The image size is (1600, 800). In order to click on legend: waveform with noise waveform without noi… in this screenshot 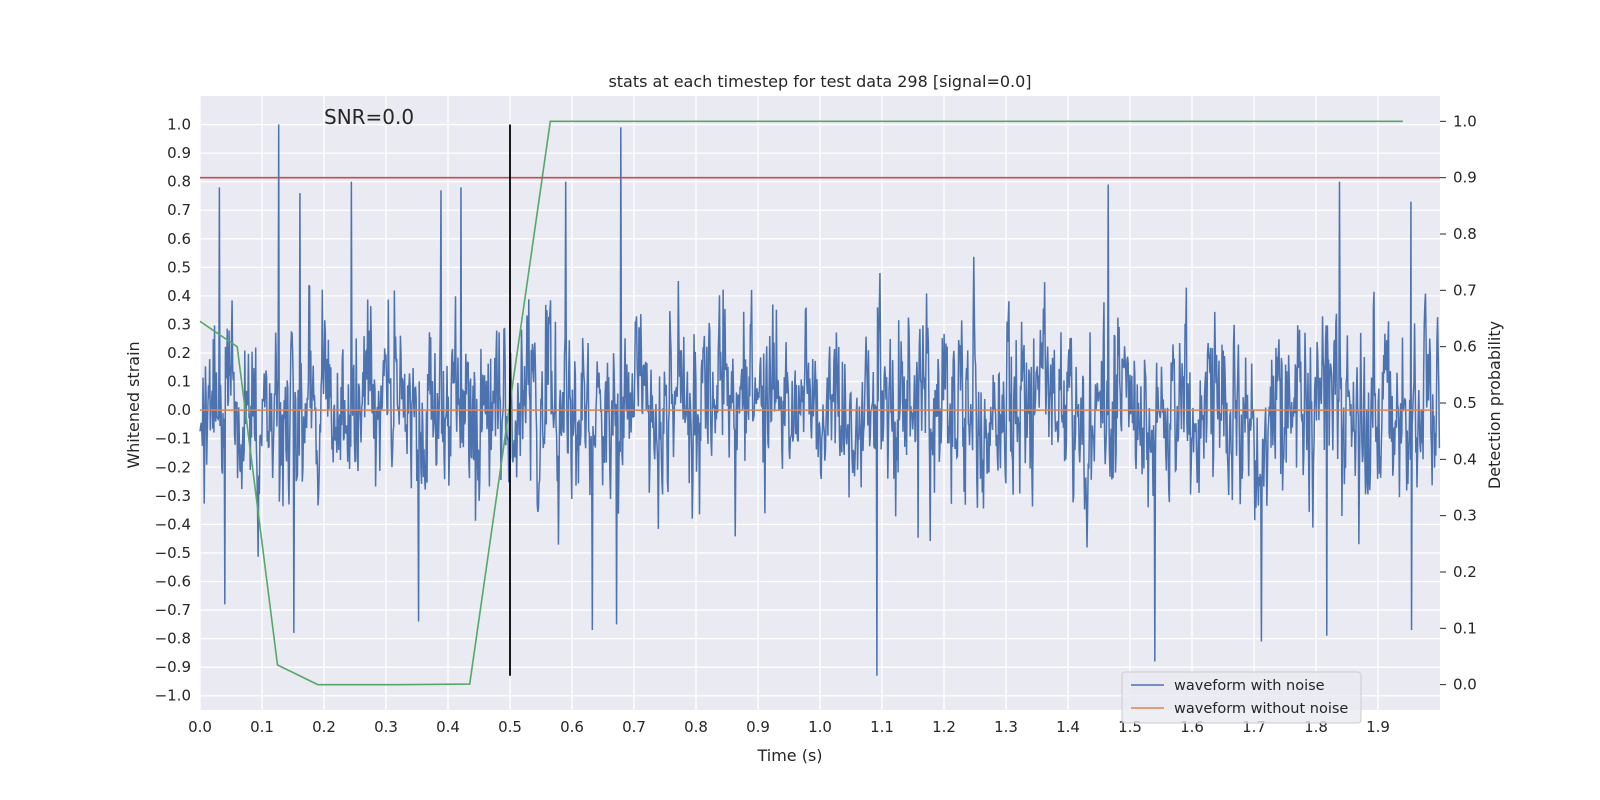, I will do `click(1241, 697)`.